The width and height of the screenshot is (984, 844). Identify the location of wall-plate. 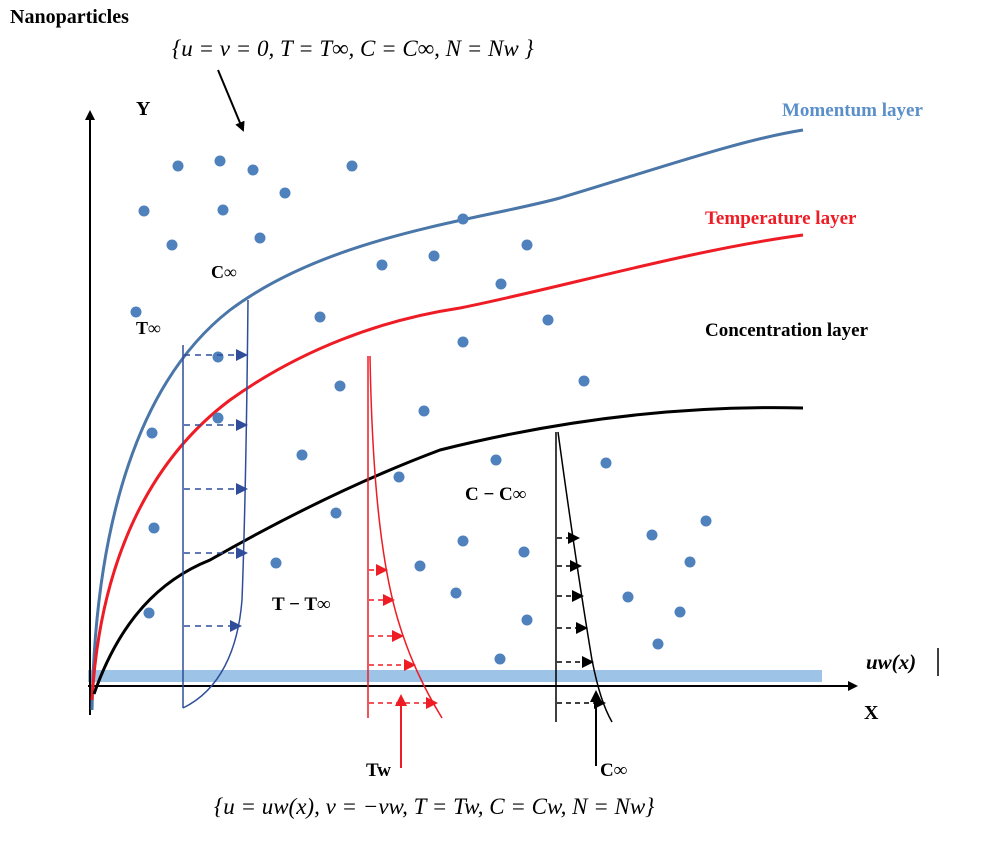
(455, 676).